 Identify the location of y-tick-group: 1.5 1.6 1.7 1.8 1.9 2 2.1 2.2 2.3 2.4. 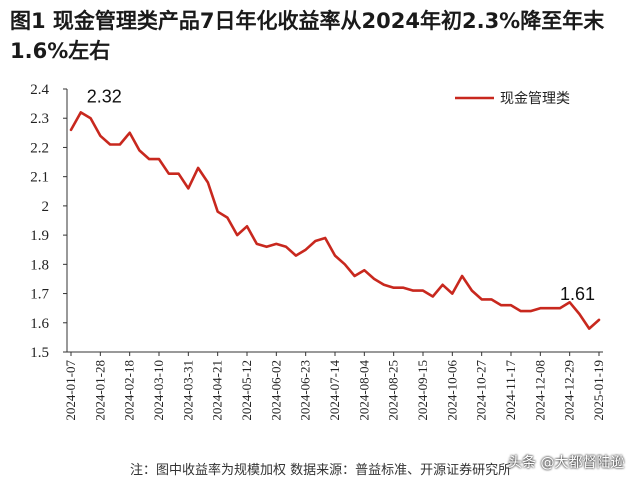
(48, 221).